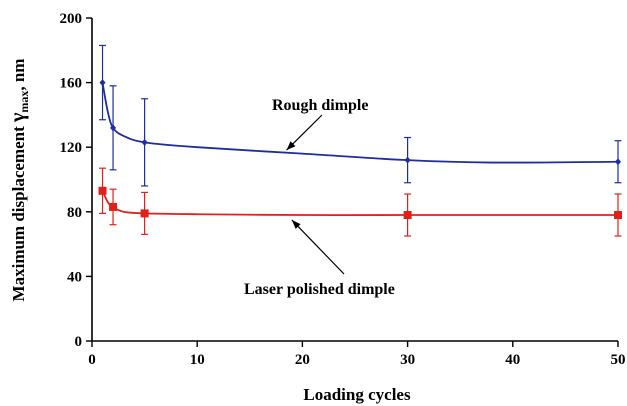 Image resolution: width=627 pixels, height=406 pixels. I want to click on y-axis-title-main: Maximum displacement, so click(18, 211).